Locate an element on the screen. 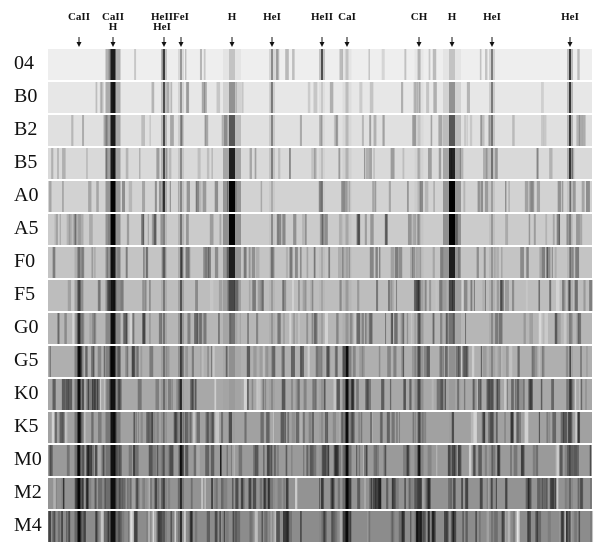 This screenshot has width=600, height=549. arrow-head is located at coordinates (79, 44).